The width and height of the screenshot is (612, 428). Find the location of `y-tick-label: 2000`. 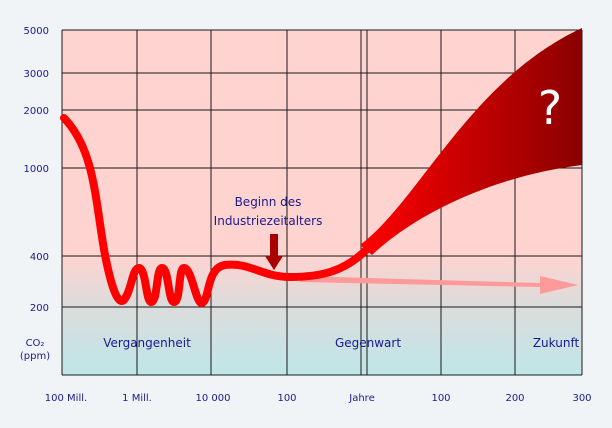

y-tick-label: 2000 is located at coordinates (36, 111).